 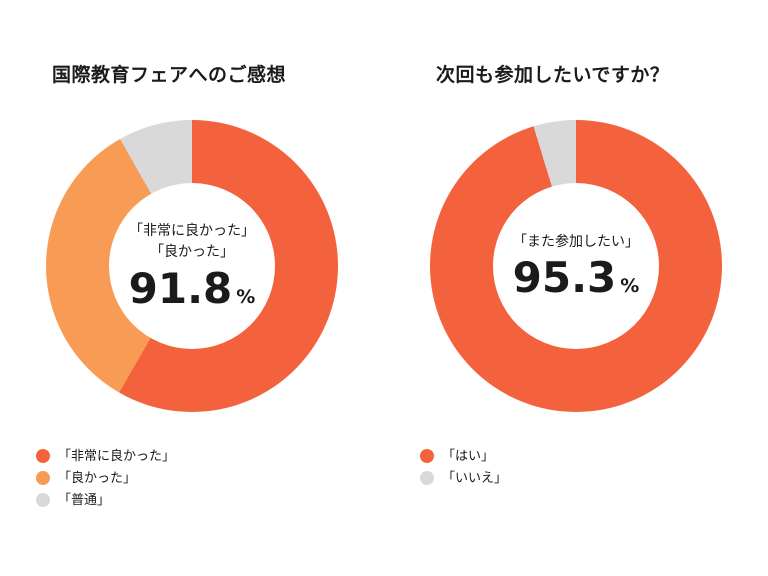 I want to click on chart-title-feedback: 国際教育フェアへのご感想, so click(x=169, y=75).